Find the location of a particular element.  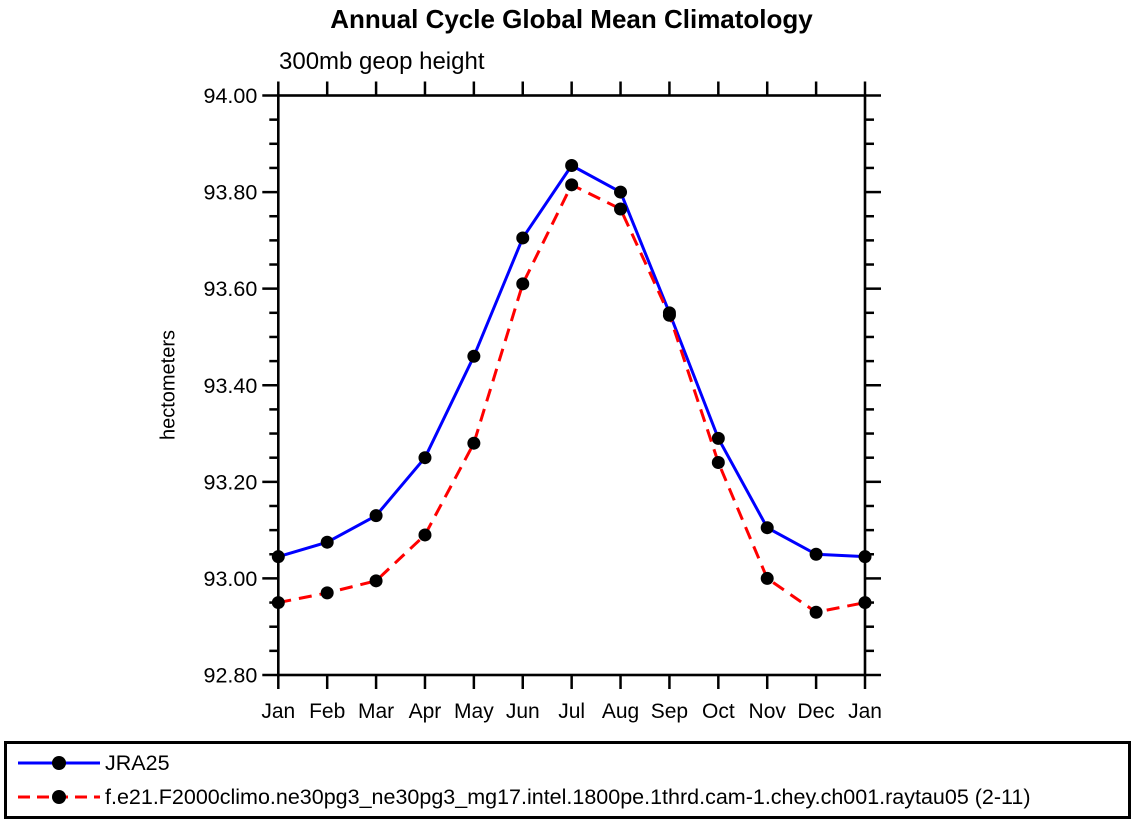

legend-label-jra25: JRA25 is located at coordinates (137, 762).